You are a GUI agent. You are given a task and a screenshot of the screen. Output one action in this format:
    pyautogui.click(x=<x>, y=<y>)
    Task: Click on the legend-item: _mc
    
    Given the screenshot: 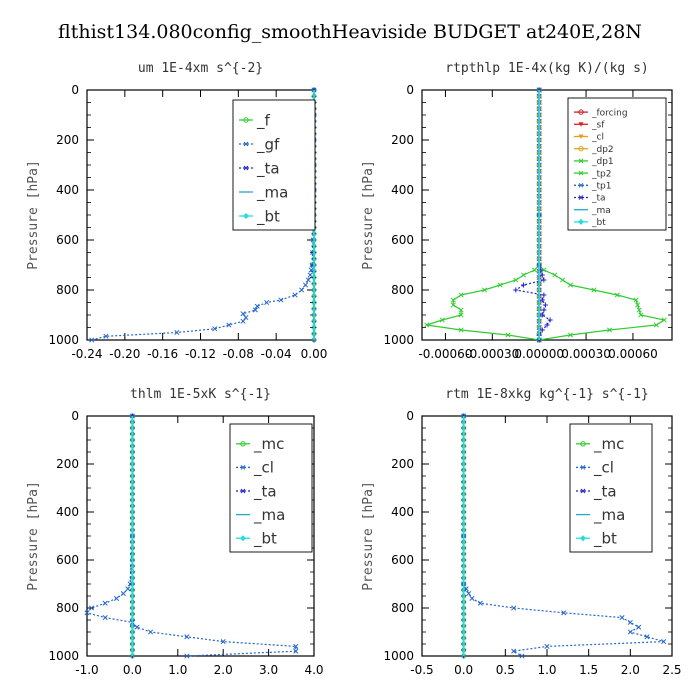 What is the action you would take?
    pyautogui.click(x=600, y=444)
    